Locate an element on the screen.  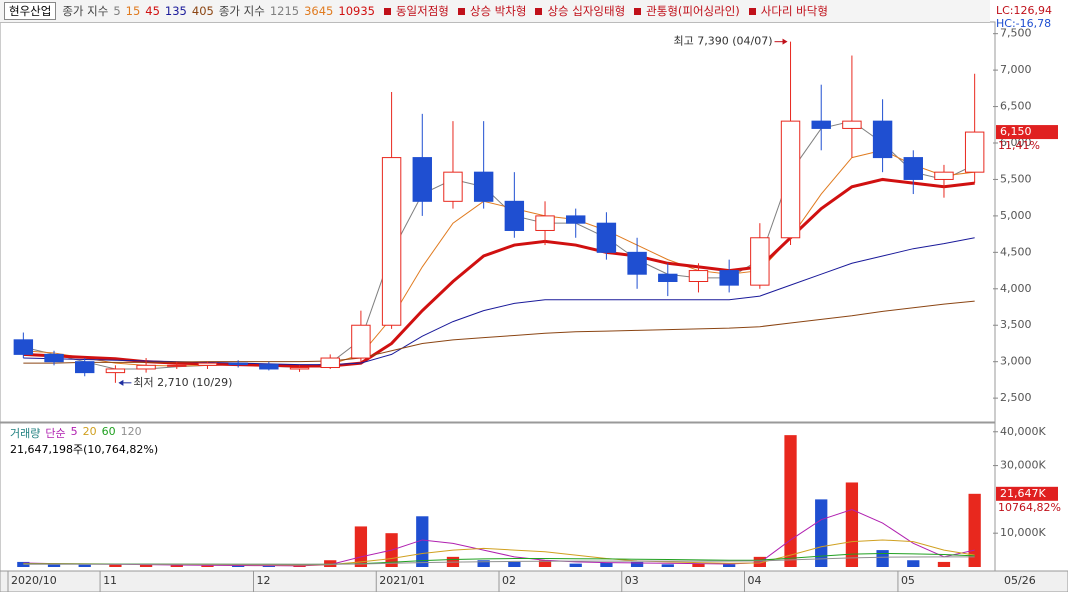
y-tick-label: 5,000 is located at coordinates (1016, 215).